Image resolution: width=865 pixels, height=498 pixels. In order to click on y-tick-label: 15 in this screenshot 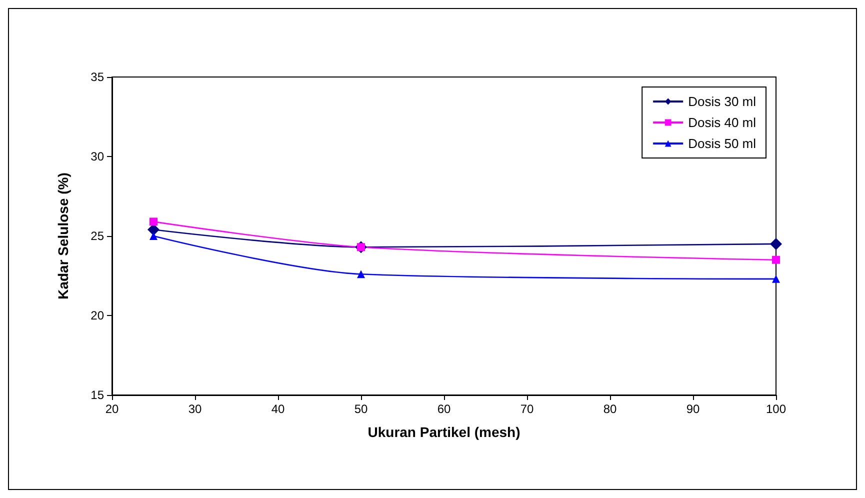, I will do `click(97, 395)`.